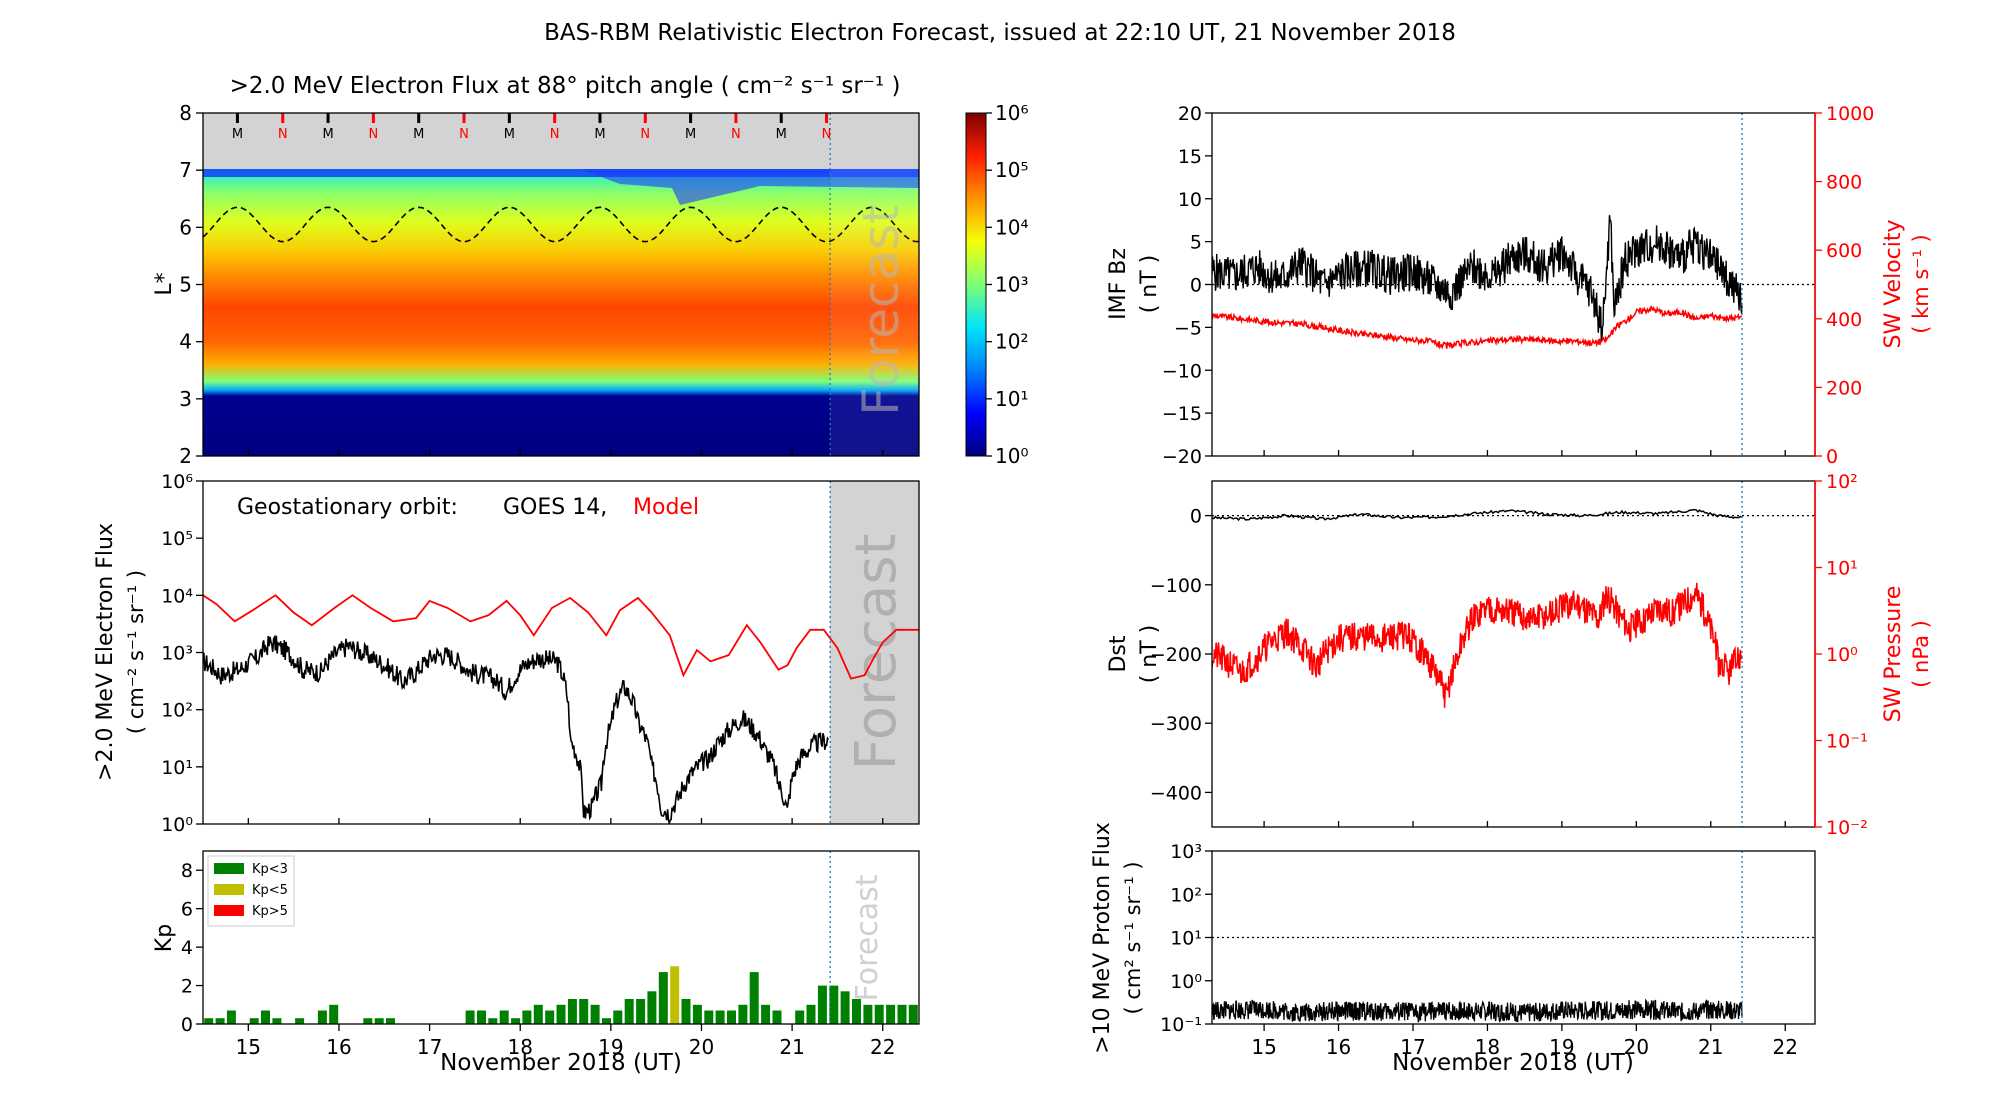 The image size is (2000, 1100). I want to click on proton-xtick-label: 18, so click(1487, 1047).